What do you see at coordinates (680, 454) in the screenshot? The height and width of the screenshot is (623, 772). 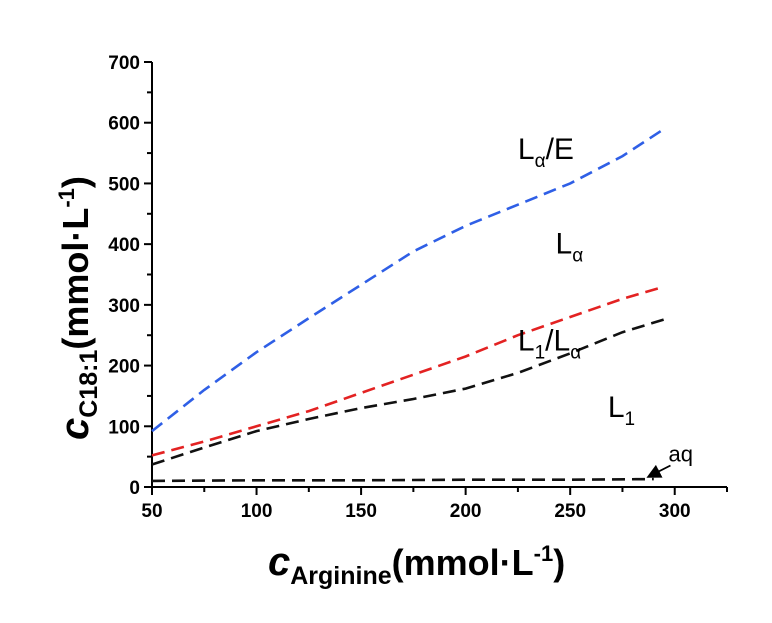 I see `region-label-aq: aq` at bounding box center [680, 454].